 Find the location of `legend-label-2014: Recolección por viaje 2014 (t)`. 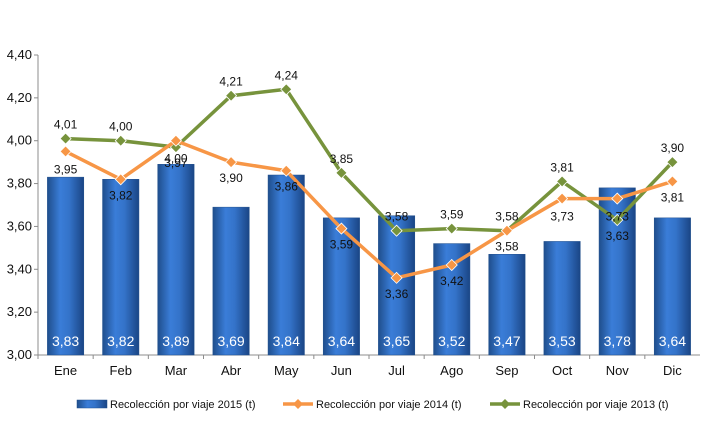

legend-label-2014: Recolección por viaje 2014 (t) is located at coordinates (389, 405).